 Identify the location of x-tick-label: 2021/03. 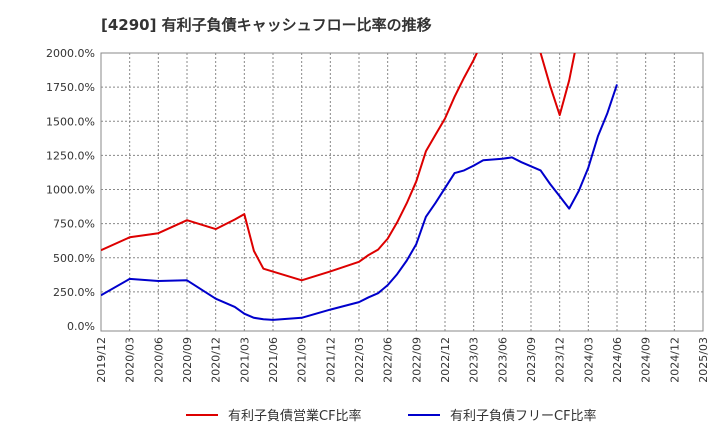
(244, 360).